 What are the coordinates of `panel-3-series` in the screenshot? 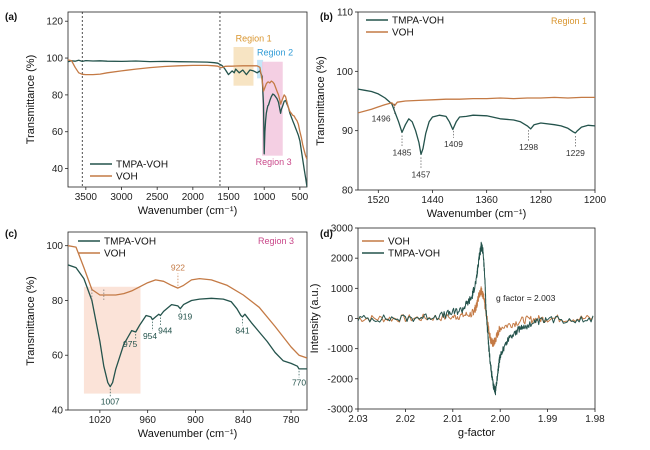 It's located at (476, 318).